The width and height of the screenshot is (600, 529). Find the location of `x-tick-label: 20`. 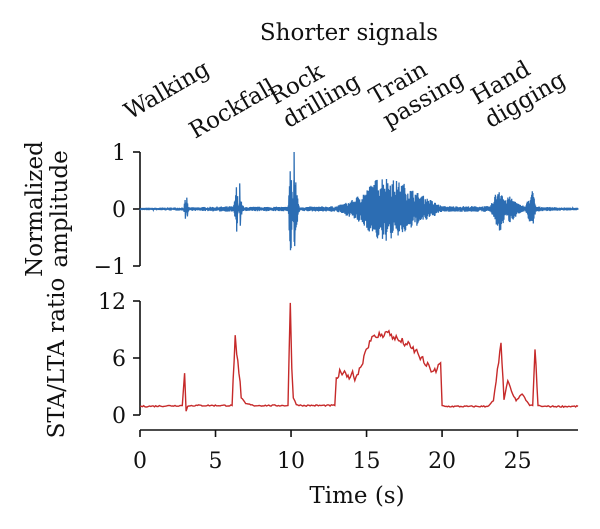

x-tick-label: 20 is located at coordinates (442, 461).